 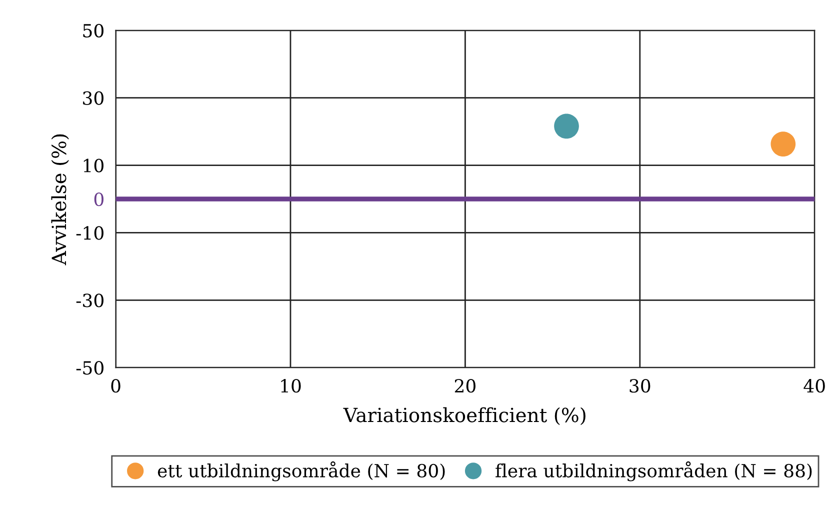 I want to click on y-tick-label: 0, so click(x=99, y=199).